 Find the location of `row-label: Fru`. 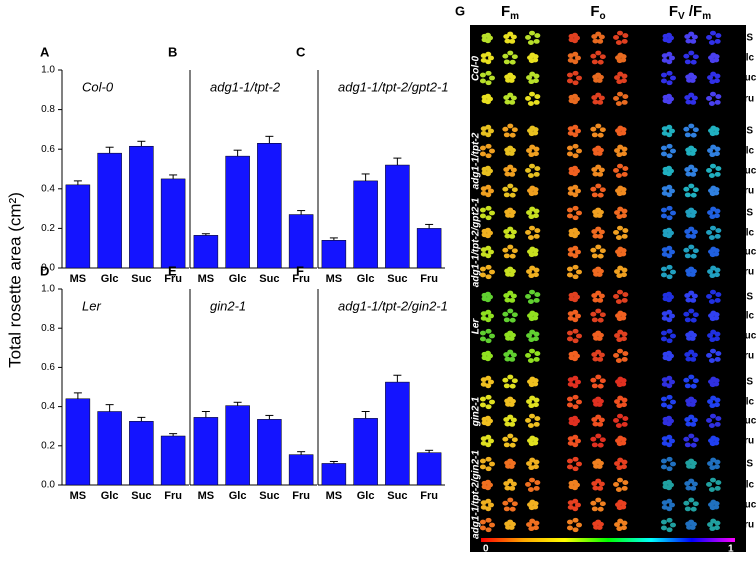

row-label: Fru is located at coordinates (746, 272).